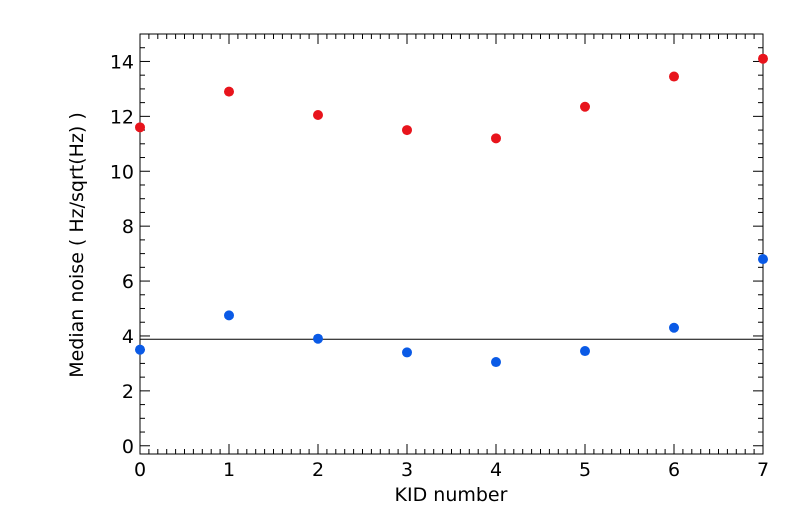 The width and height of the screenshot is (805, 522). What do you see at coordinates (122, 254) in the screenshot?
I see `y-tick-labels: 0 2 4 6 8 10 12 14` at bounding box center [122, 254].